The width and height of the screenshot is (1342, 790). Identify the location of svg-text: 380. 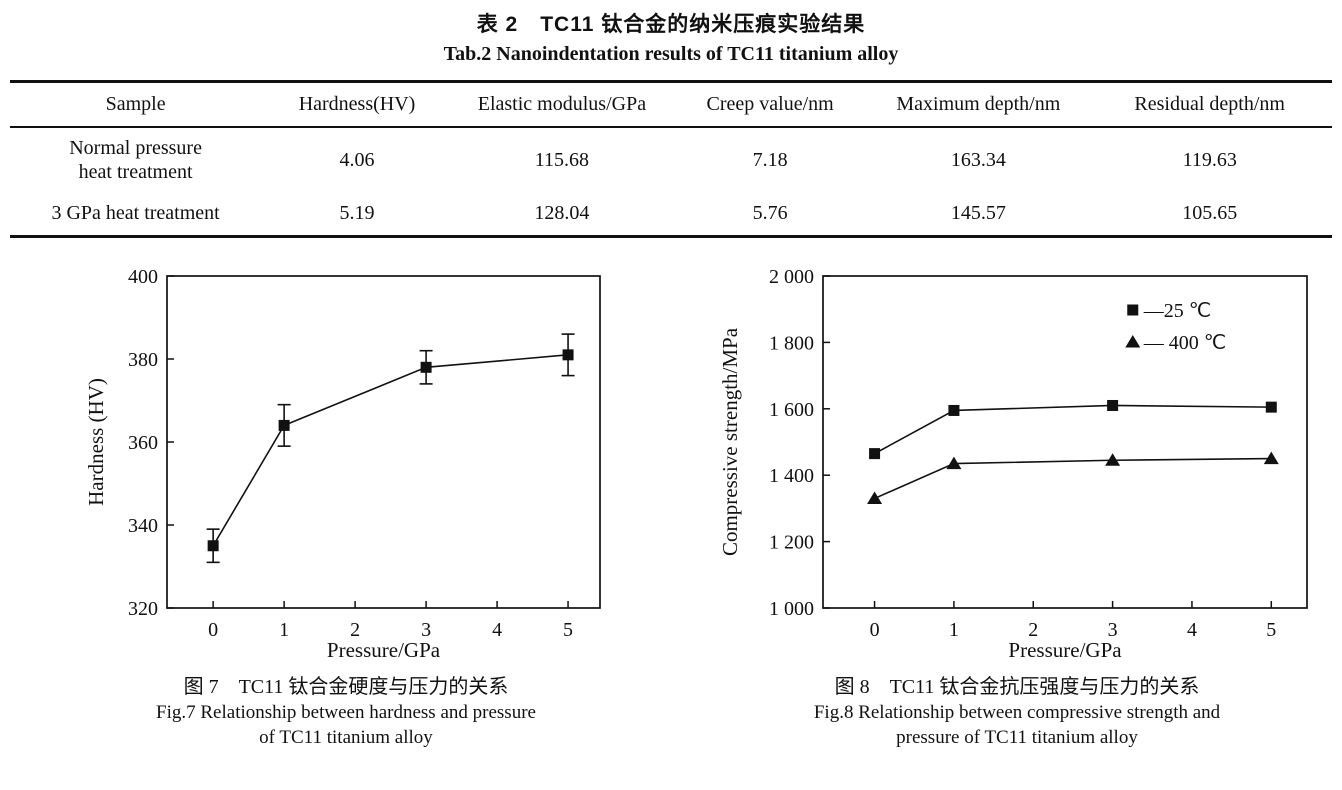
(143, 360).